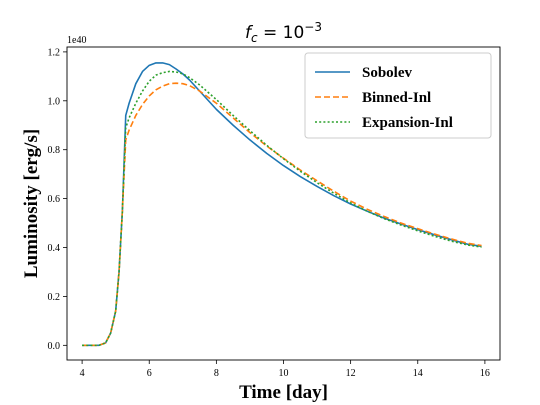 The height and width of the screenshot is (405, 540). Describe the element at coordinates (387, 73) in the screenshot. I see `legend-label-sobolev: Sobolev` at that location.